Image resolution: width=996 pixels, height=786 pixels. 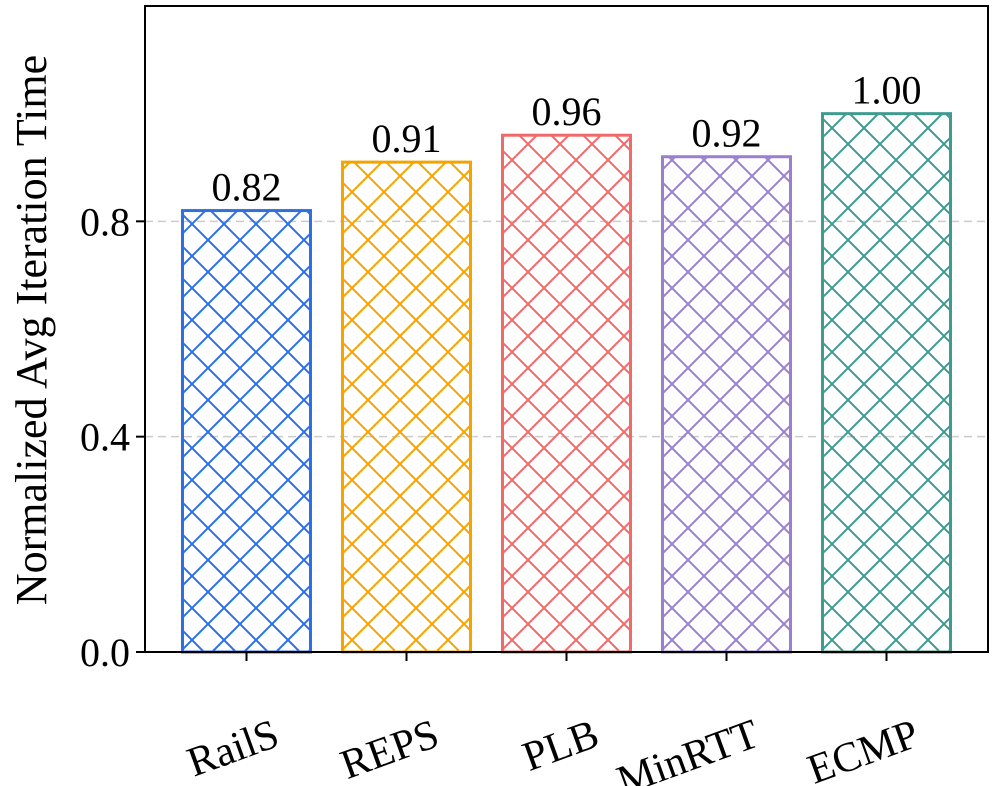 I want to click on data-label-ecmp: 1.00, so click(x=887, y=90).